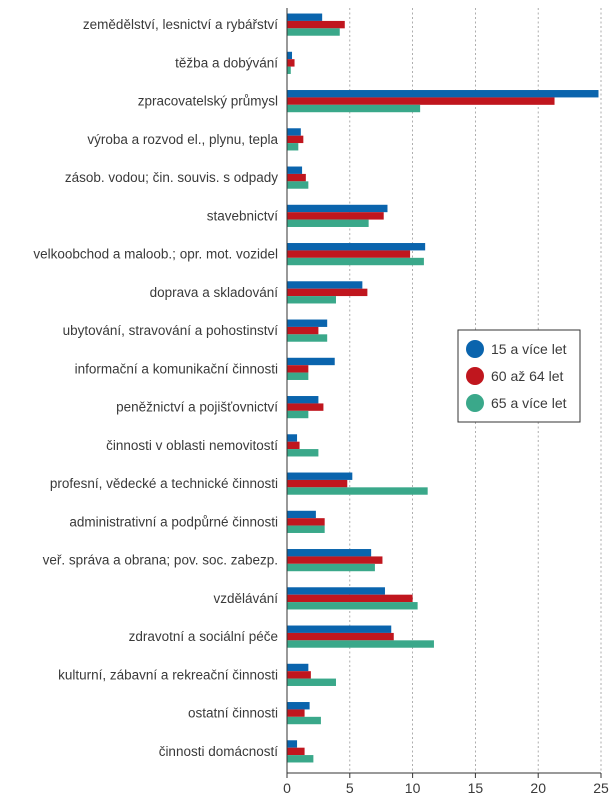 The height and width of the screenshot is (800, 616). What do you see at coordinates (192, 445) in the screenshot?
I see `category-label: činnosti v oblasti nemovitostí` at bounding box center [192, 445].